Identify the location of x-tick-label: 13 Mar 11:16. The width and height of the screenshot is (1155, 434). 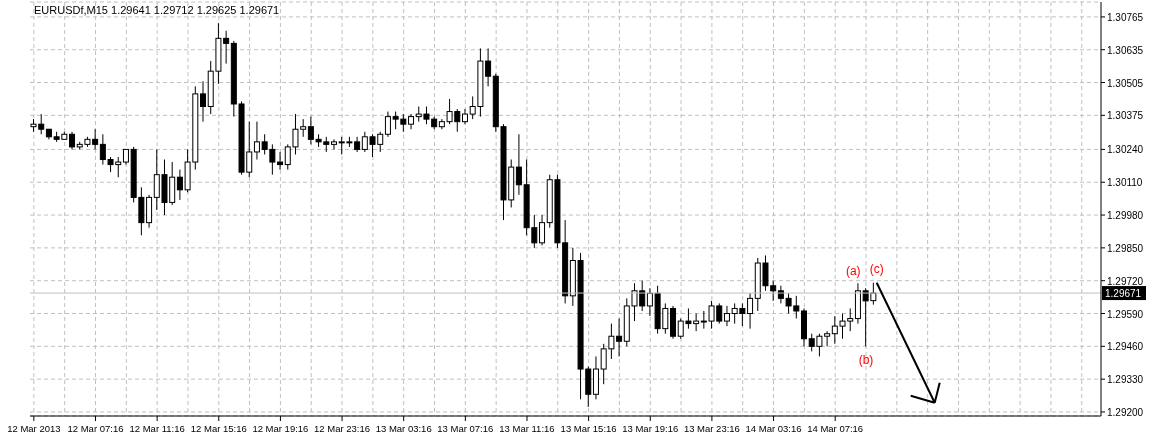
(527, 428).